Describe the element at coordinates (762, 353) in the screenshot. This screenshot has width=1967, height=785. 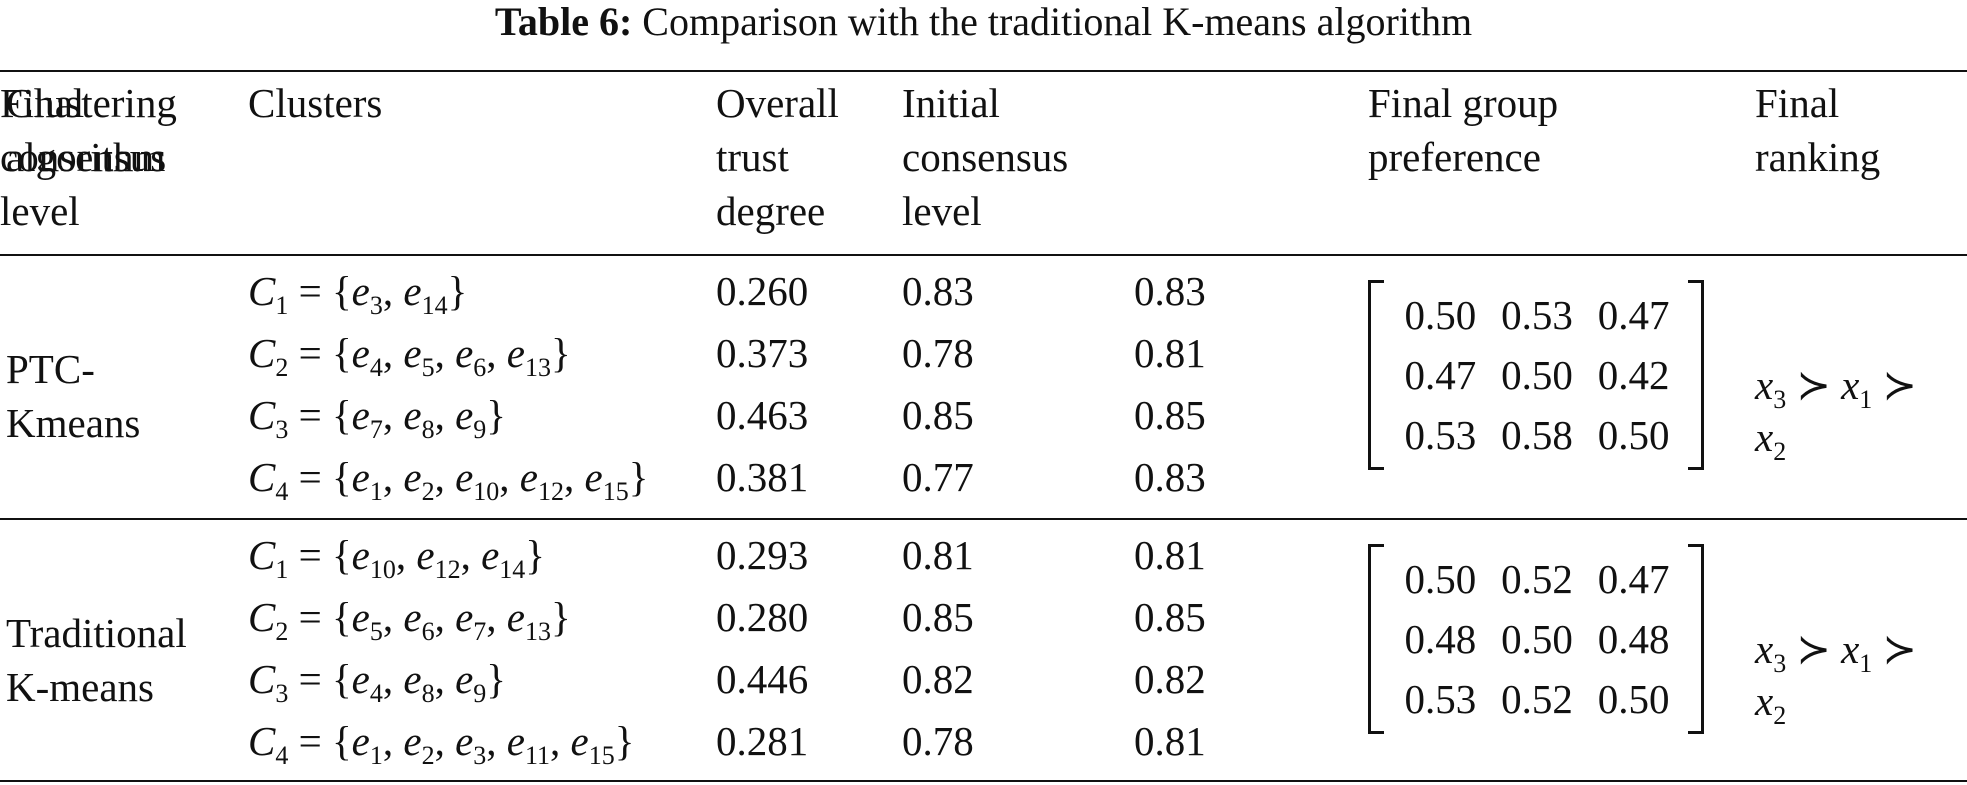
I see `trust-value: 0.373` at that location.